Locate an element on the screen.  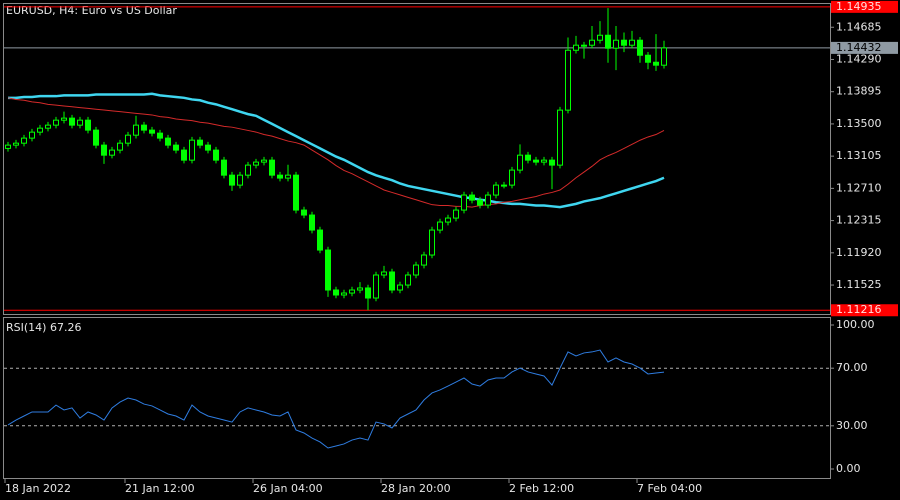
y-tick-label: 1.13895 is located at coordinates (859, 91).